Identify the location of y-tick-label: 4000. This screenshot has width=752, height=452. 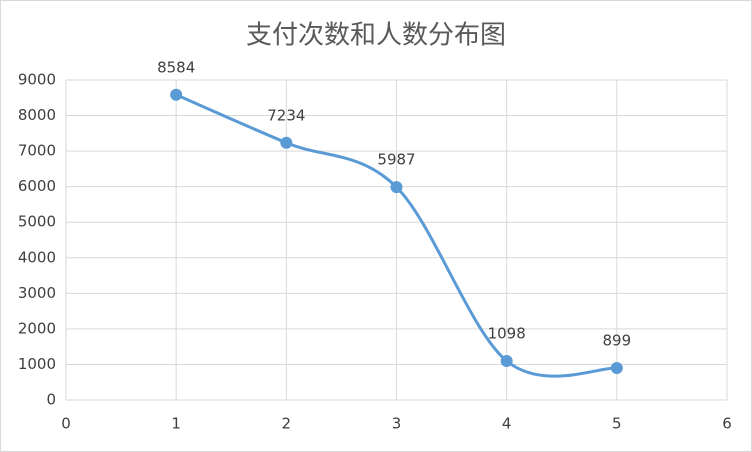
(37, 257).